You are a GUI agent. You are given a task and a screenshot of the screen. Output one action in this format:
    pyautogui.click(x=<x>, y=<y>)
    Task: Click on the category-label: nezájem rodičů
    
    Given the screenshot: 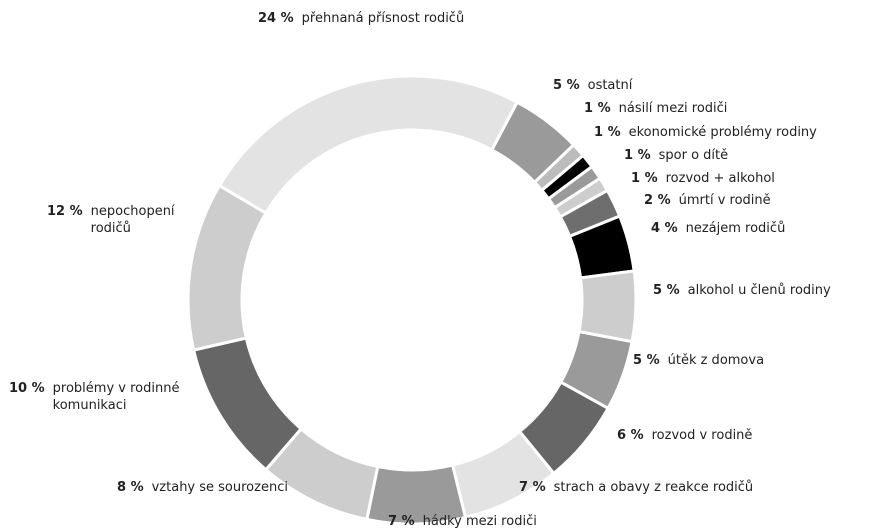 What is the action you would take?
    pyautogui.click(x=735, y=228)
    